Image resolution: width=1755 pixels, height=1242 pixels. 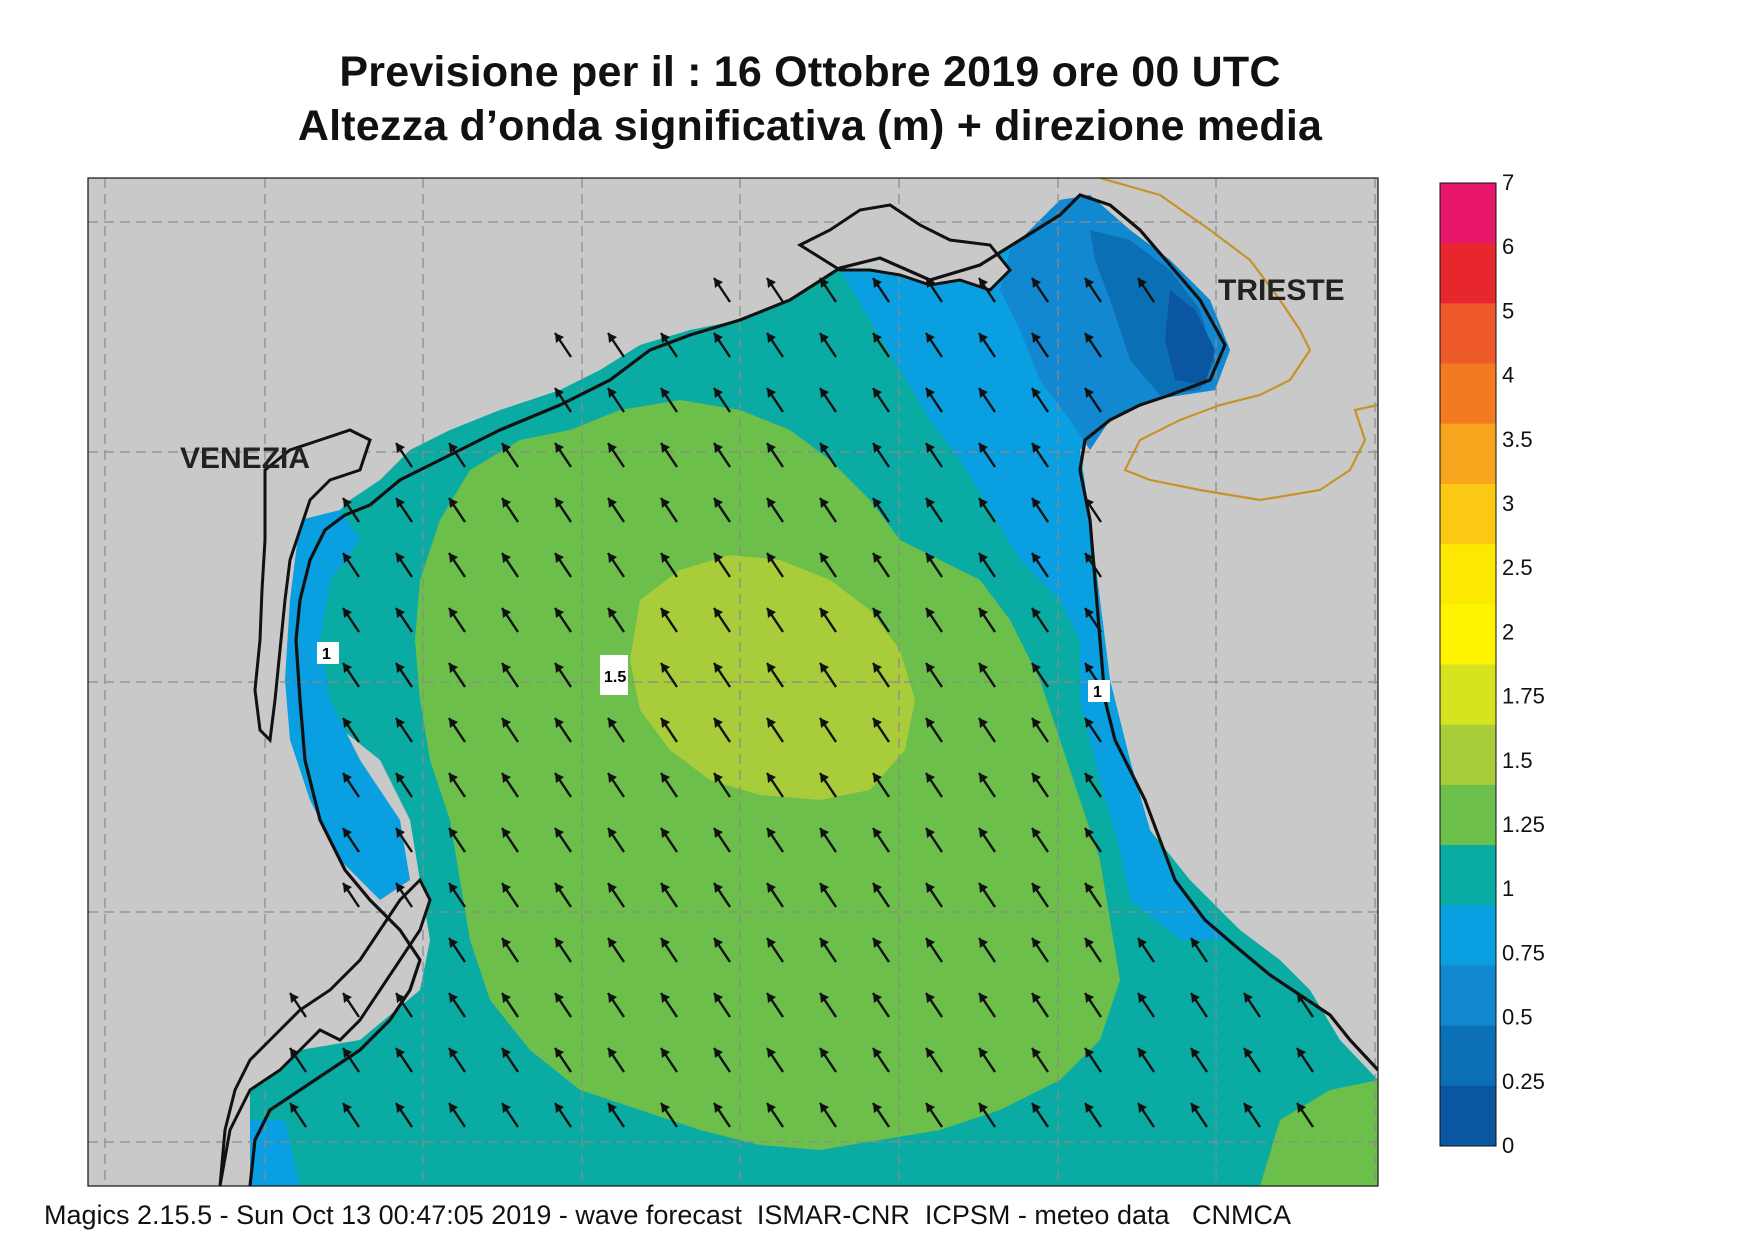 I want to click on colorbar-label: 0.75, so click(x=1523, y=952).